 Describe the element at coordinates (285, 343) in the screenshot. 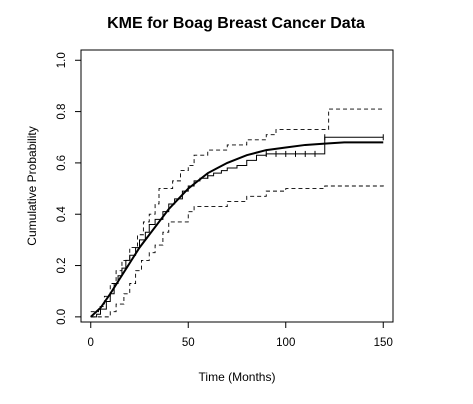

I see `x-tick-label: 100` at that location.